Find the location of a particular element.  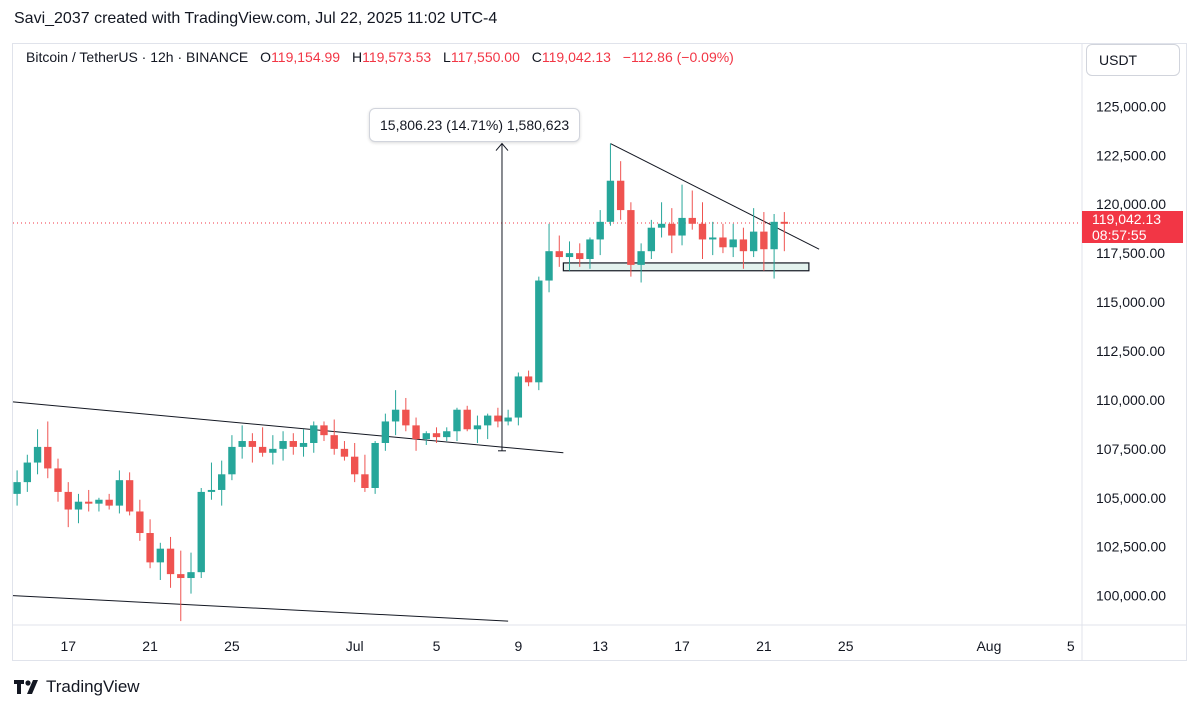

measure-label: 15,806.23 (14.71%) 1,580,623 is located at coordinates (475, 125).